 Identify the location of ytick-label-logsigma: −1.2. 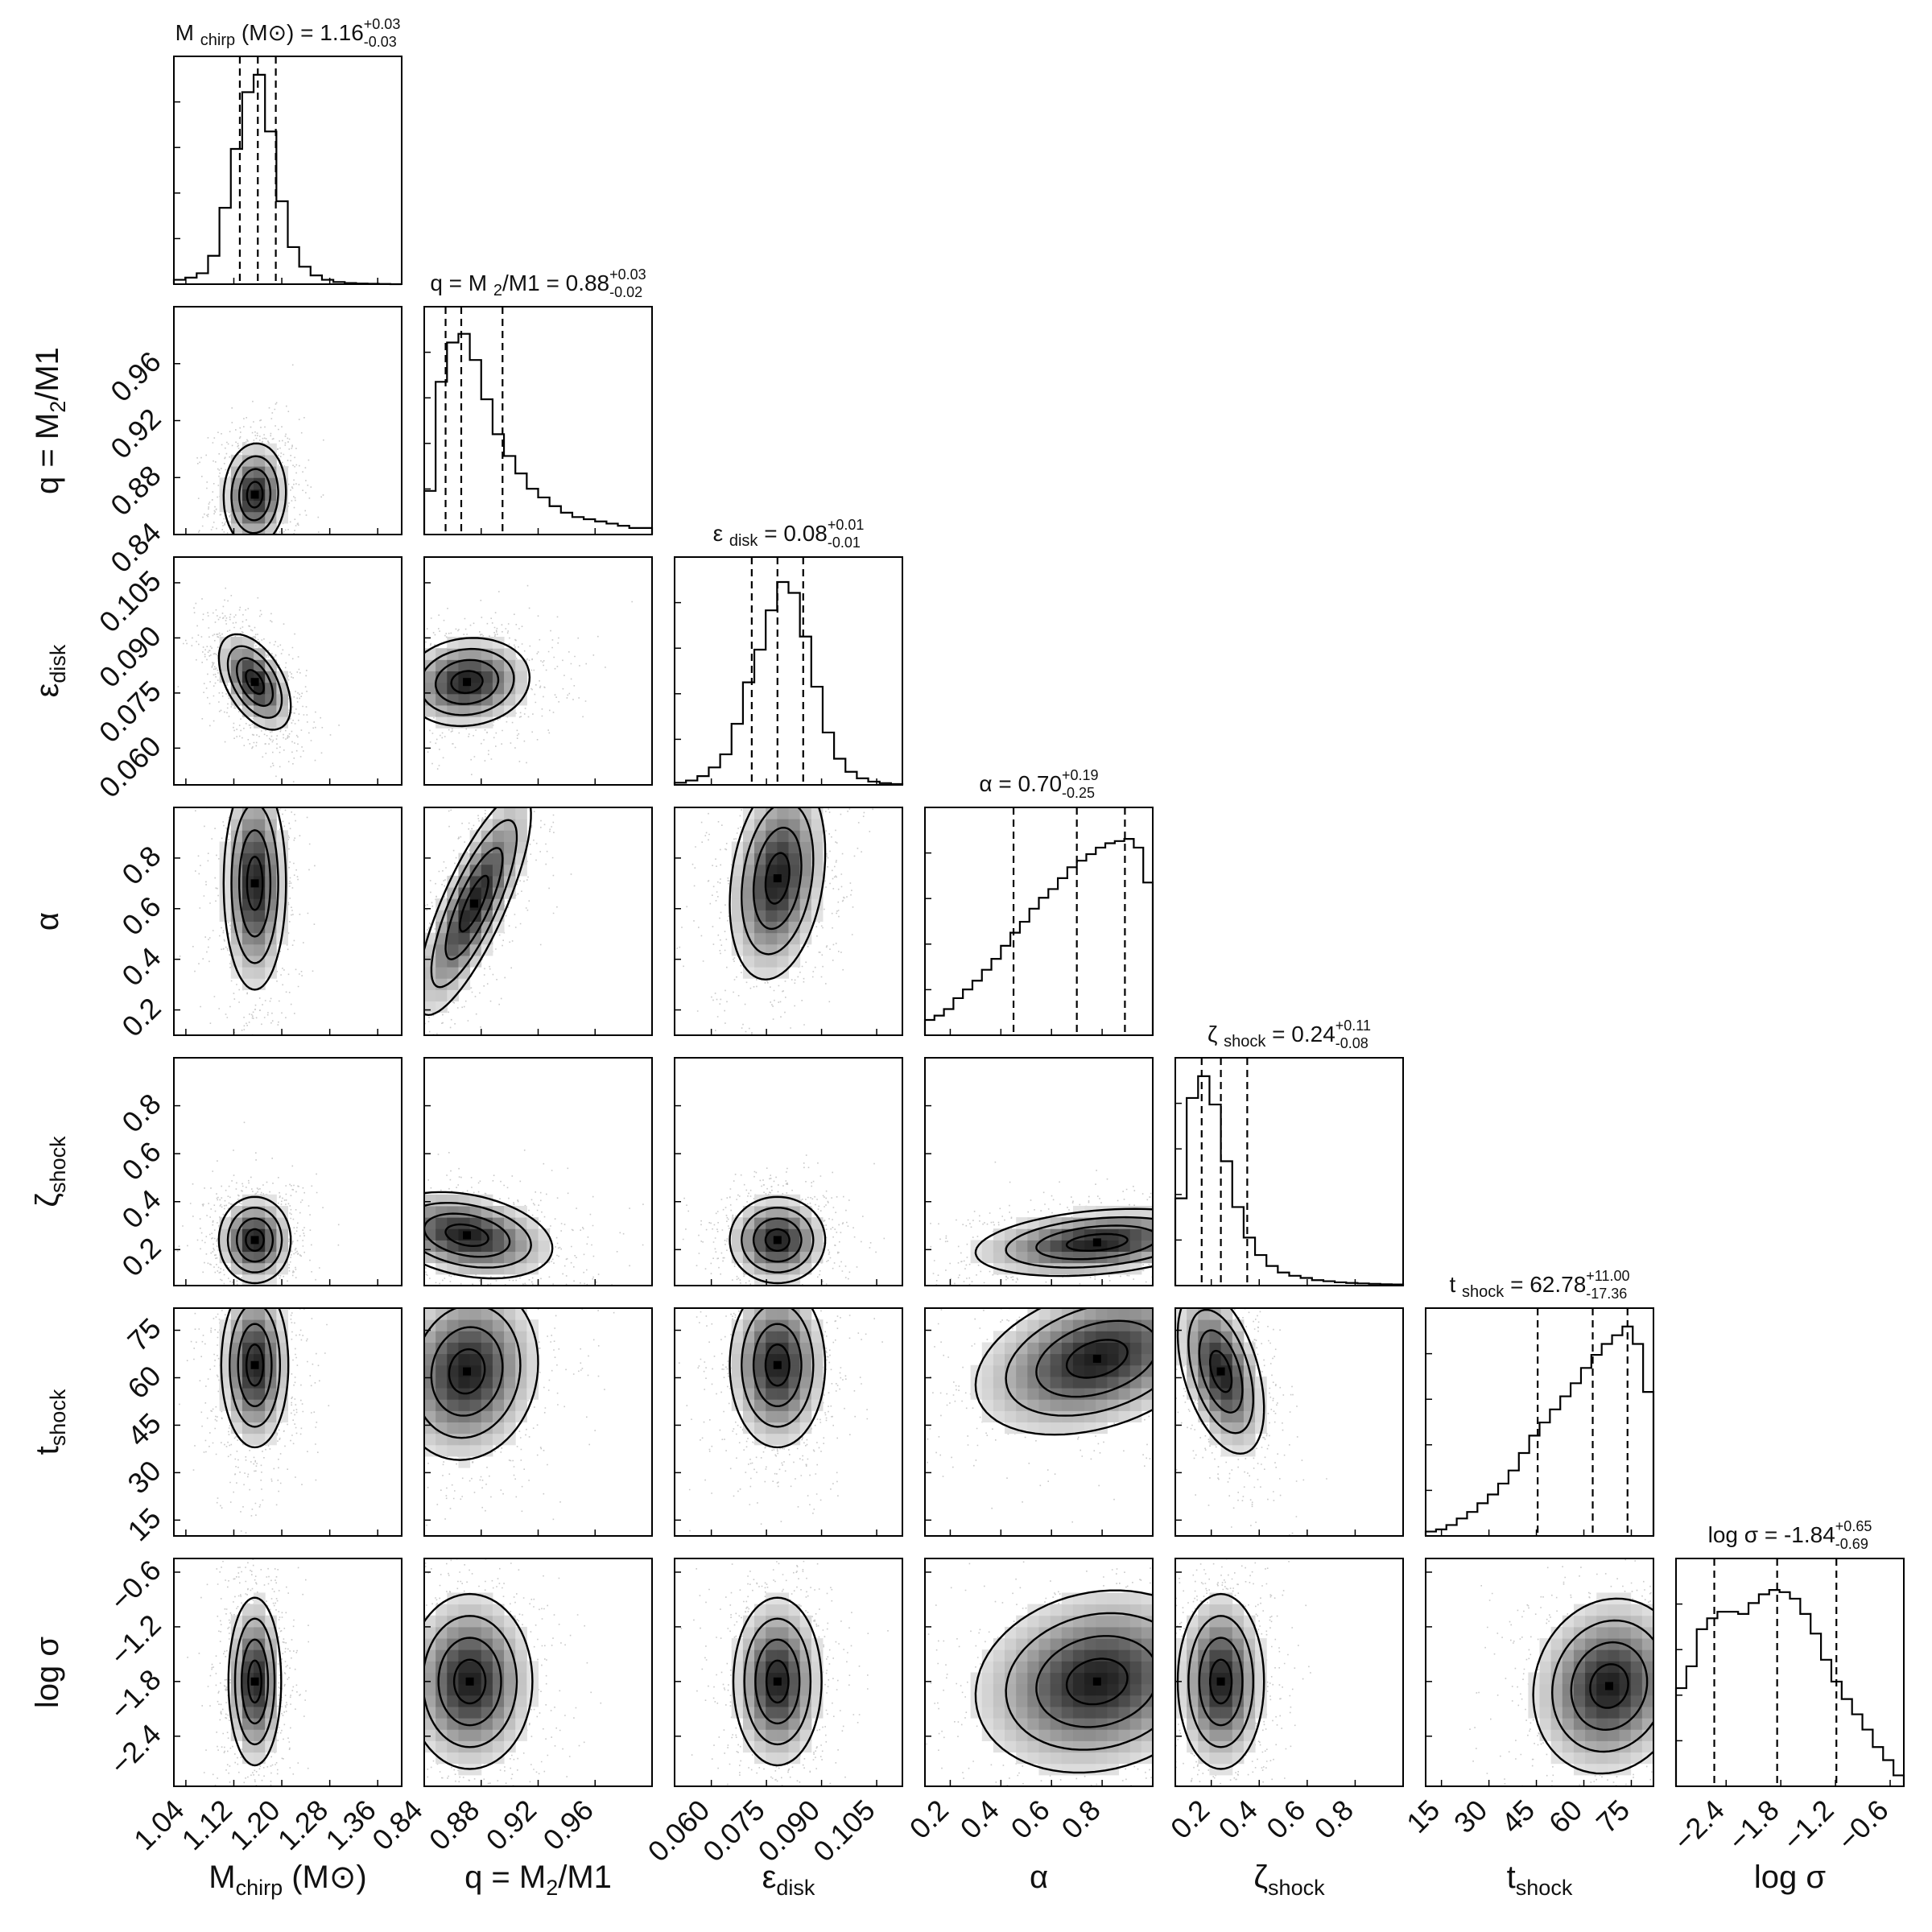
(135, 1640).